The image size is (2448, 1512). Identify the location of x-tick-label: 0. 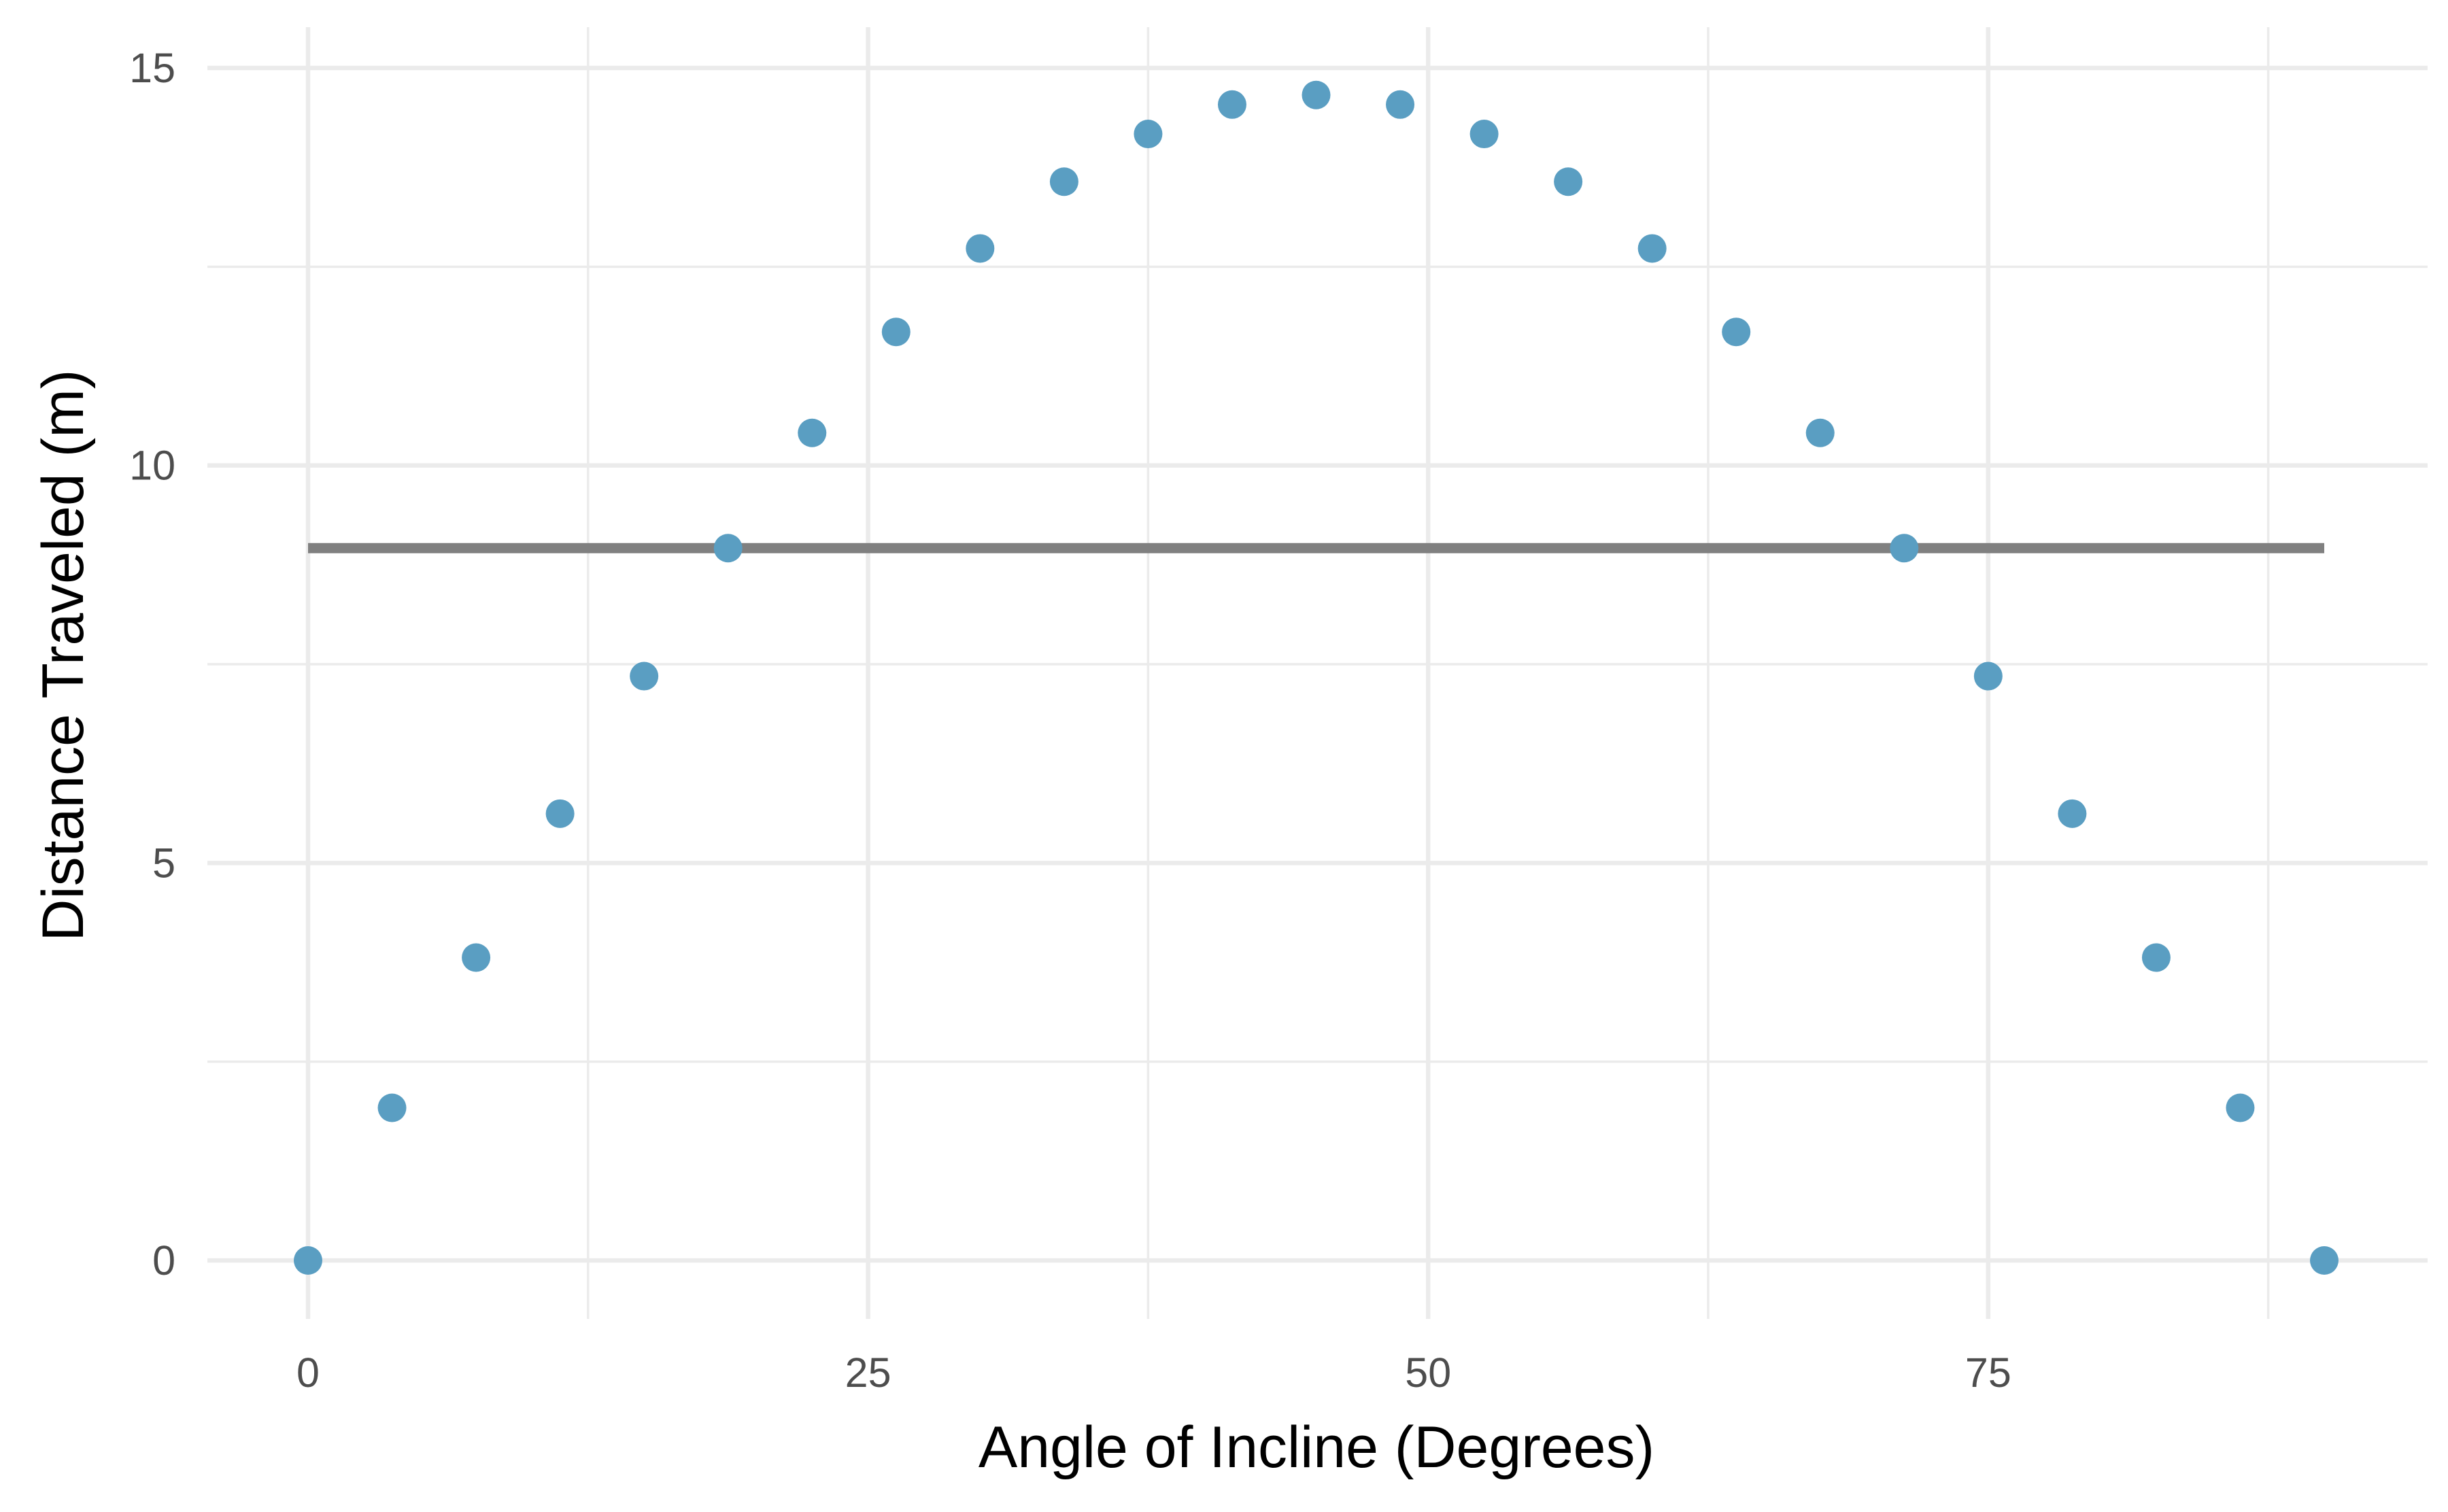
(308, 1373).